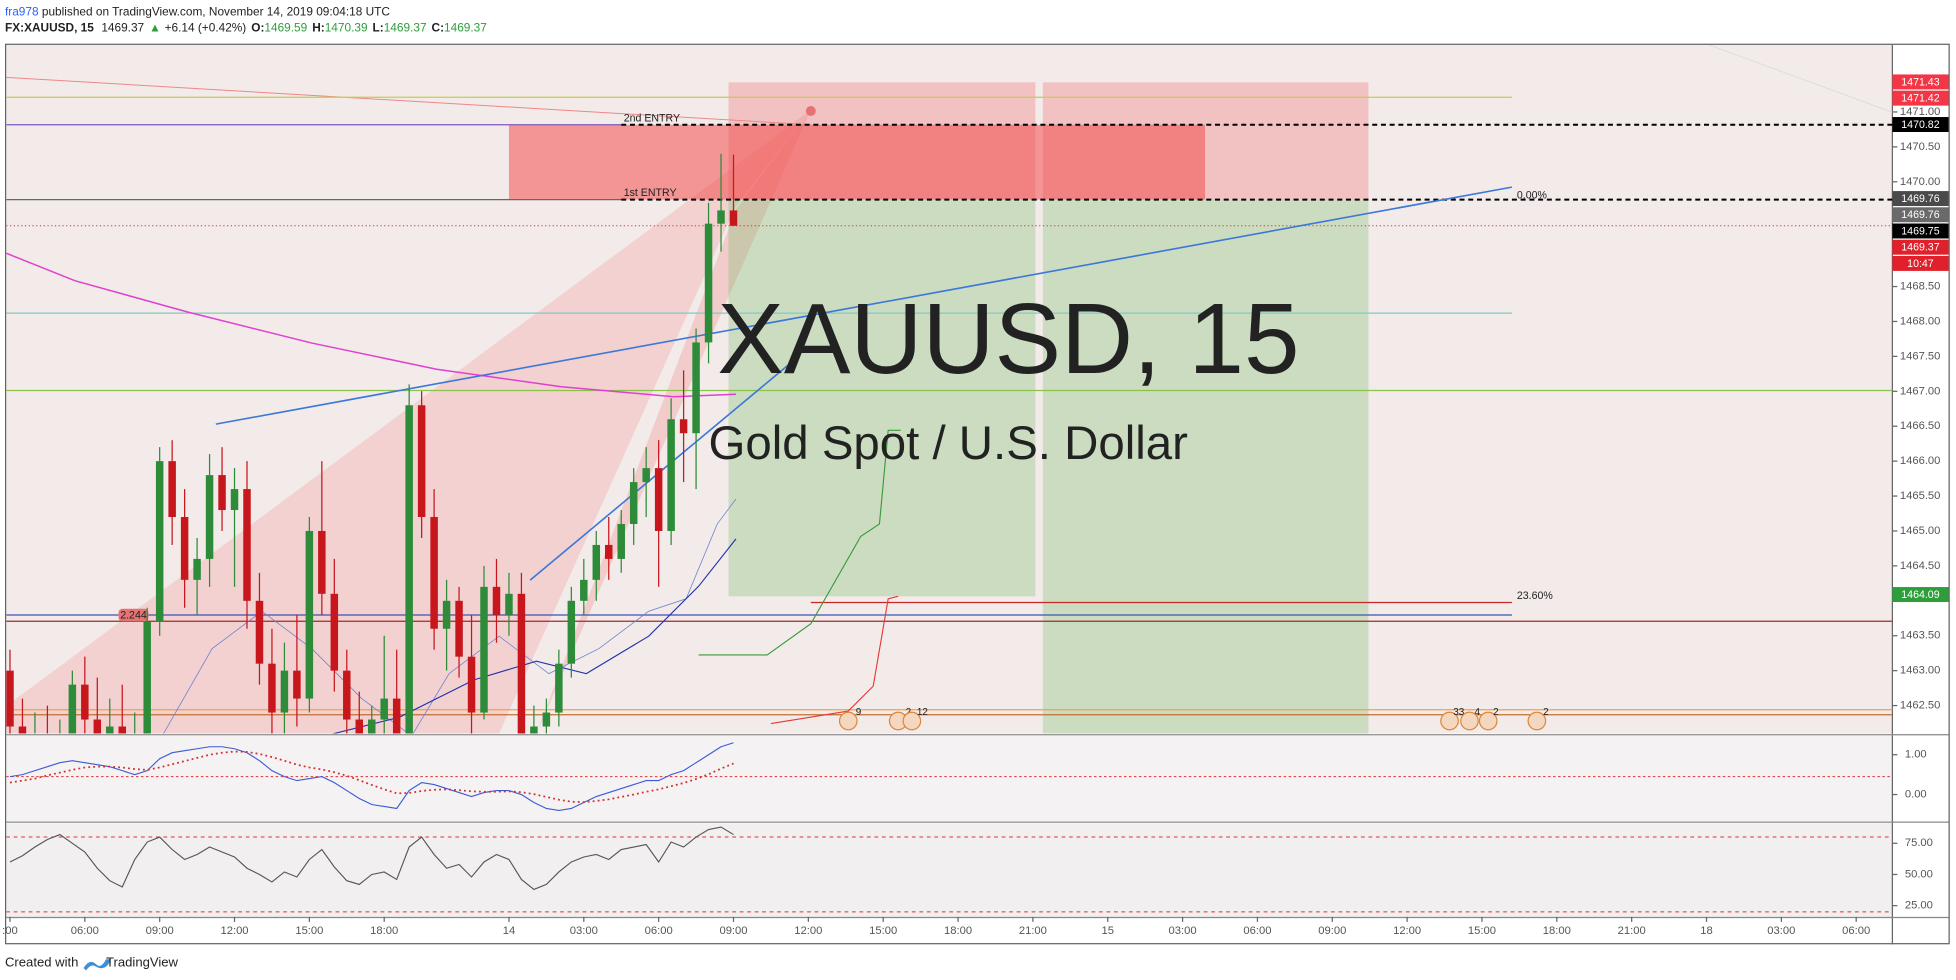  I want to click on price-tag-label: 1470.82, so click(1920, 125).